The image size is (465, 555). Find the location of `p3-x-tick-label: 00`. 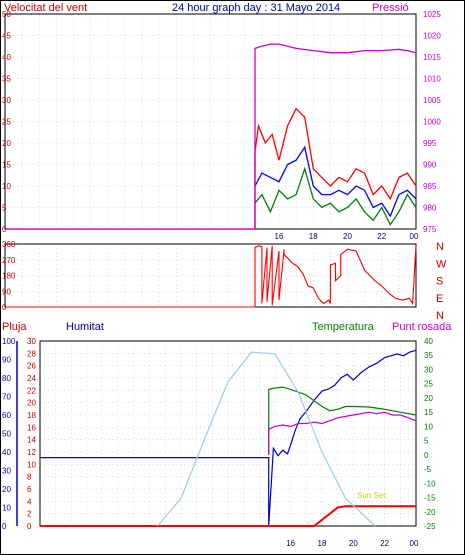

p3-x-tick-label: 00 is located at coordinates (414, 543).